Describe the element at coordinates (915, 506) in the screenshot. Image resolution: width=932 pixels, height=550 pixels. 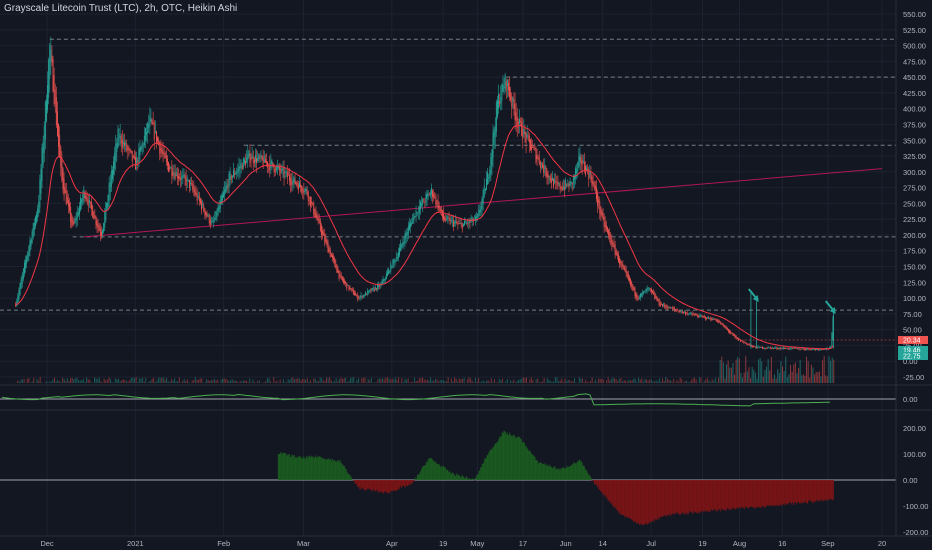
I see `histogram-tick-label: -100.00` at that location.